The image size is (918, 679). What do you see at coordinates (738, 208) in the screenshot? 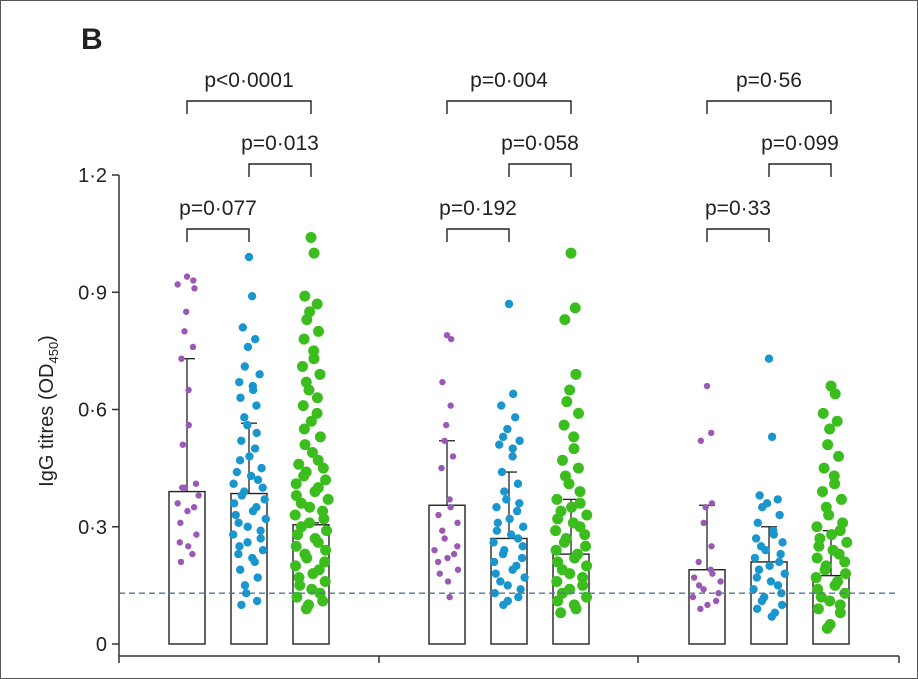
I see `p-value-label: p=0·33` at bounding box center [738, 208].